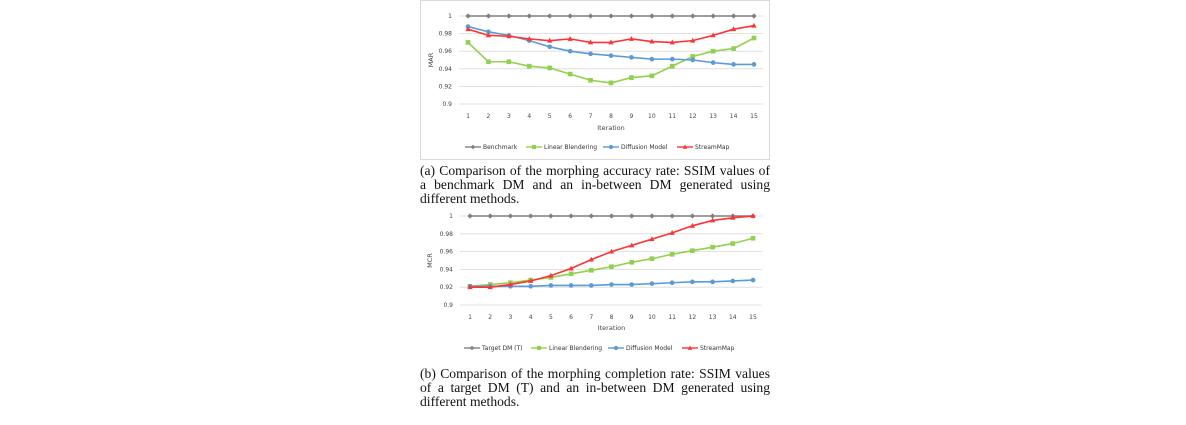 The width and height of the screenshot is (1186, 425). Describe the element at coordinates (611, 116) in the screenshot. I see `chart-a-x-tick-label: 8` at that location.